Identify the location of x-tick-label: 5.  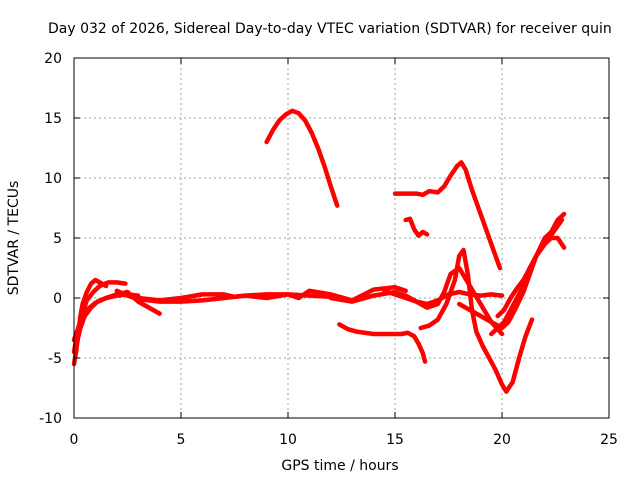
(181, 440).